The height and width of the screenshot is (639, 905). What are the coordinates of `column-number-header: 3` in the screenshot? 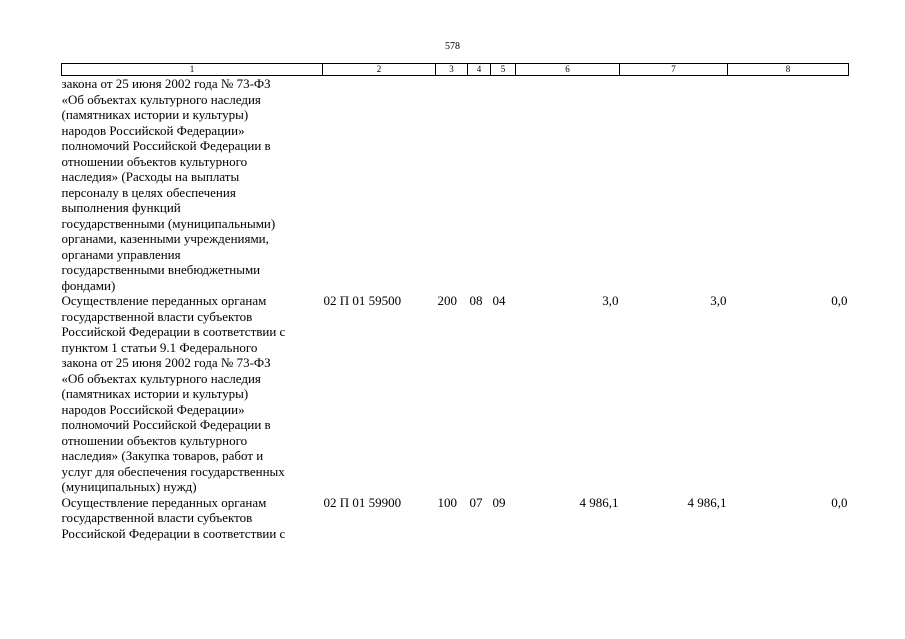 It's located at (451, 69).